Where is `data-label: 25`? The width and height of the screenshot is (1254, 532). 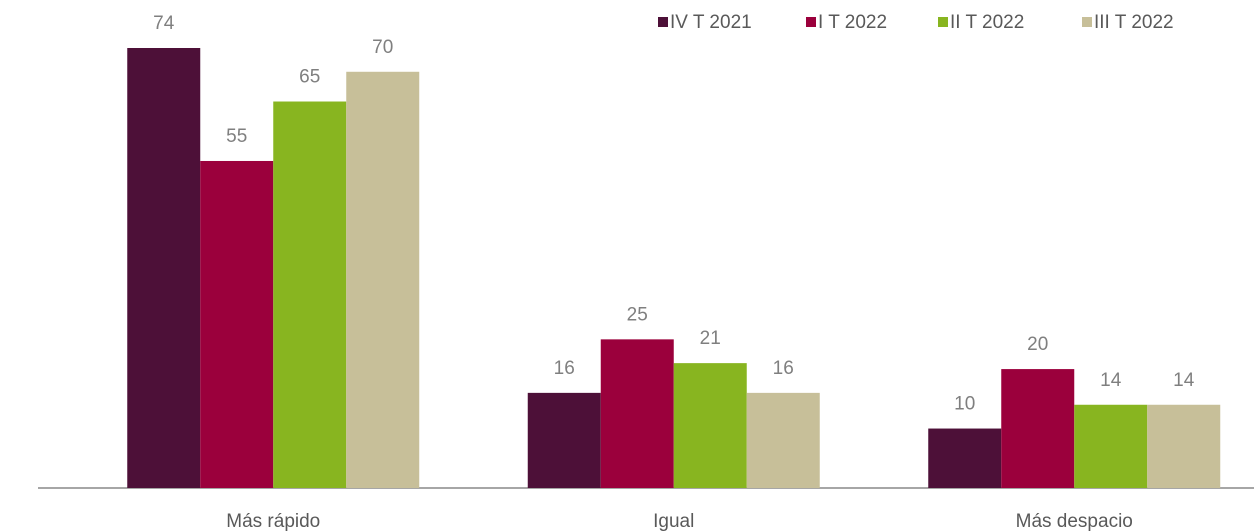
data-label: 25 is located at coordinates (637, 314).